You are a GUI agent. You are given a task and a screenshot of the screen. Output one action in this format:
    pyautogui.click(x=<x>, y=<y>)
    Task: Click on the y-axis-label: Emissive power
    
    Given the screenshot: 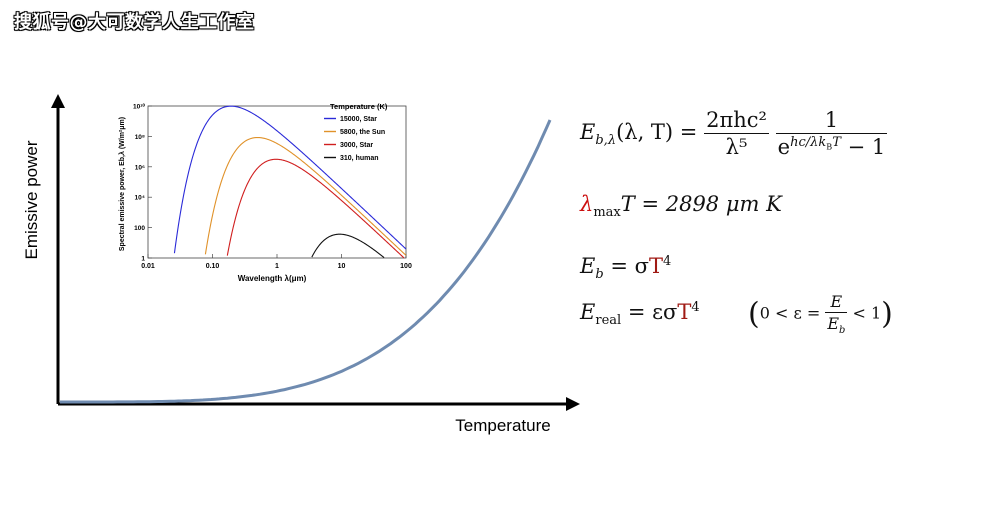 What is the action you would take?
    pyautogui.click(x=31, y=199)
    